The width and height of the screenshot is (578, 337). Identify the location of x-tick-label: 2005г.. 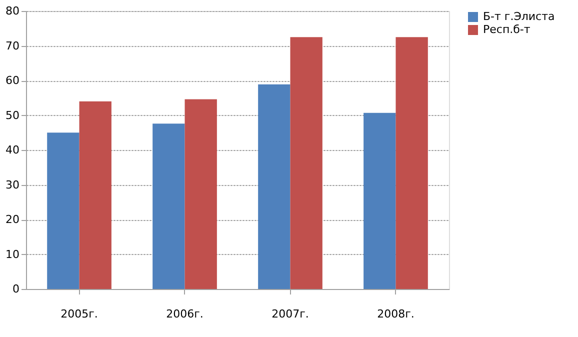
(79, 314).